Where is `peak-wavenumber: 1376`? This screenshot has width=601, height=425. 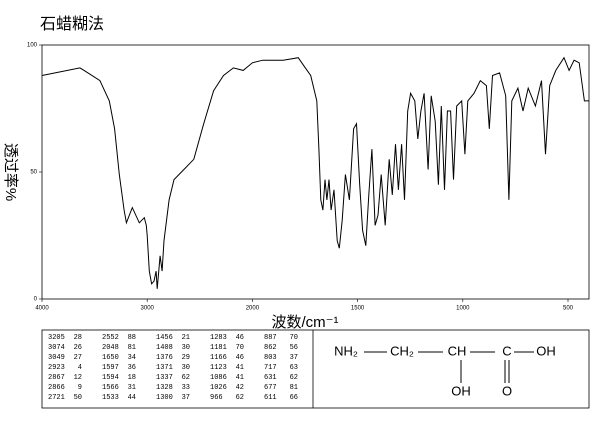
peak-wavenumber: 1376 is located at coordinates (164, 358).